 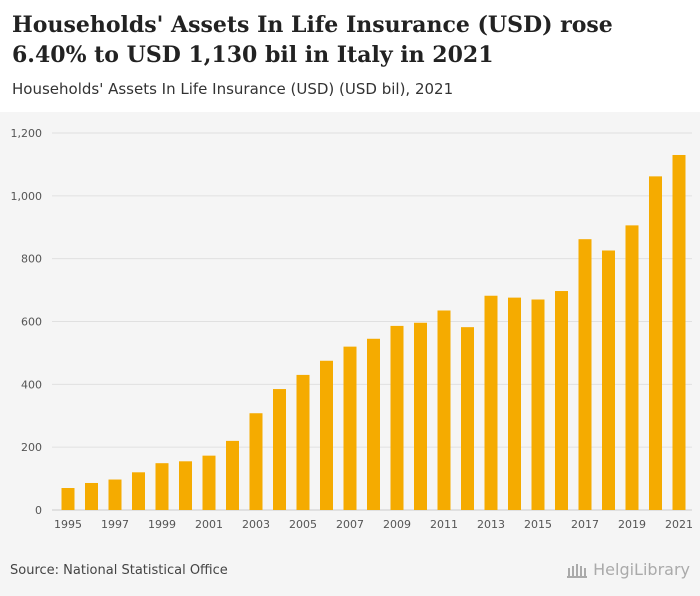 I want to click on x-tick-label: 2009, so click(x=397, y=524).